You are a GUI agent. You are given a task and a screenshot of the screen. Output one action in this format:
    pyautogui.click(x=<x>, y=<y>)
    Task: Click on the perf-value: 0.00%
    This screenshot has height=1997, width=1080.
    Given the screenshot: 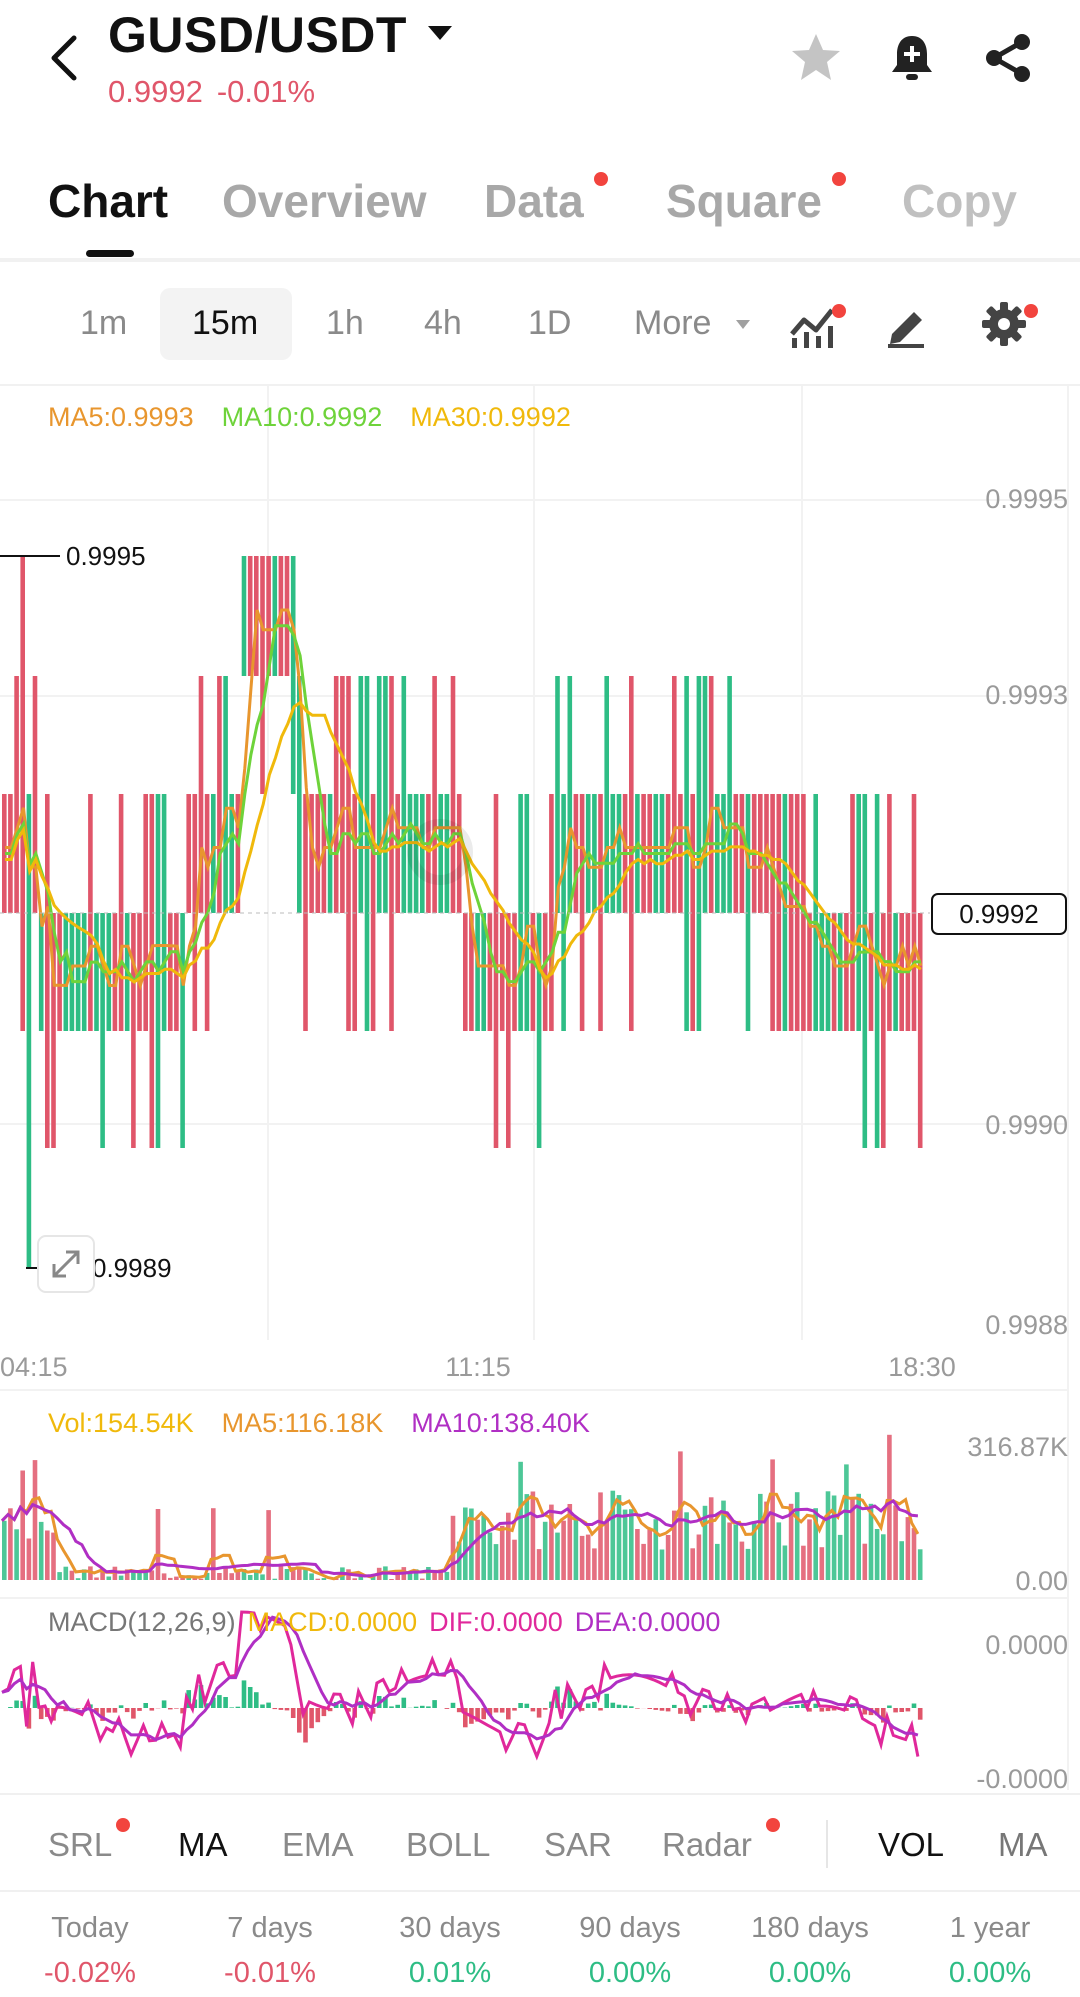 What is the action you would take?
    pyautogui.click(x=810, y=1973)
    